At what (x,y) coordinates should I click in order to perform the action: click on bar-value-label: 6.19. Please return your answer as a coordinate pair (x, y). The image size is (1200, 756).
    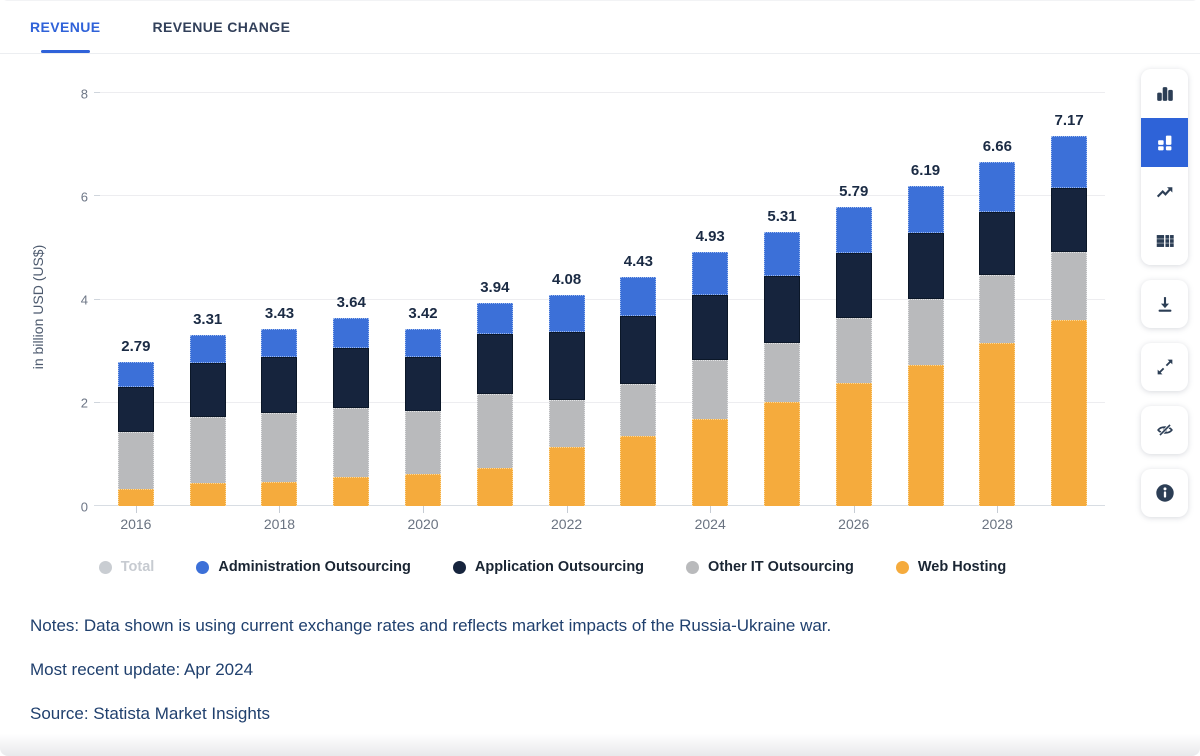
    Looking at the image, I should click on (925, 171).